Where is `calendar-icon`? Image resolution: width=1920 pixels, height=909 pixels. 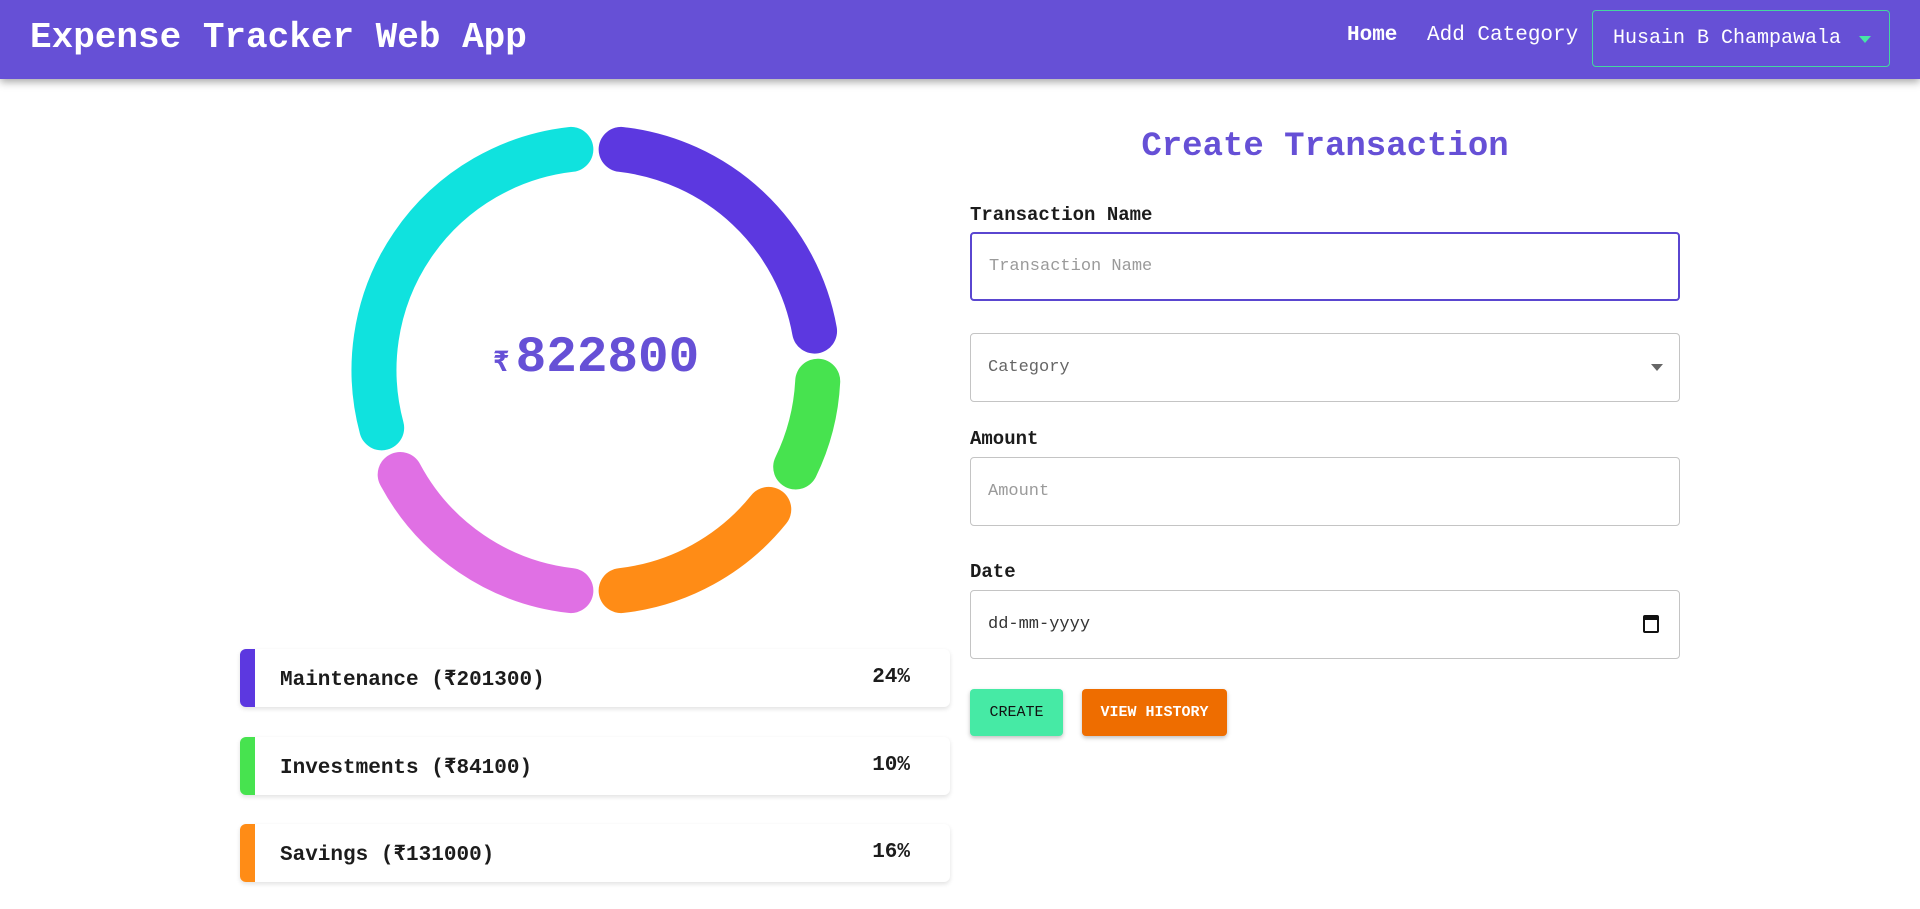 calendar-icon is located at coordinates (1651, 624).